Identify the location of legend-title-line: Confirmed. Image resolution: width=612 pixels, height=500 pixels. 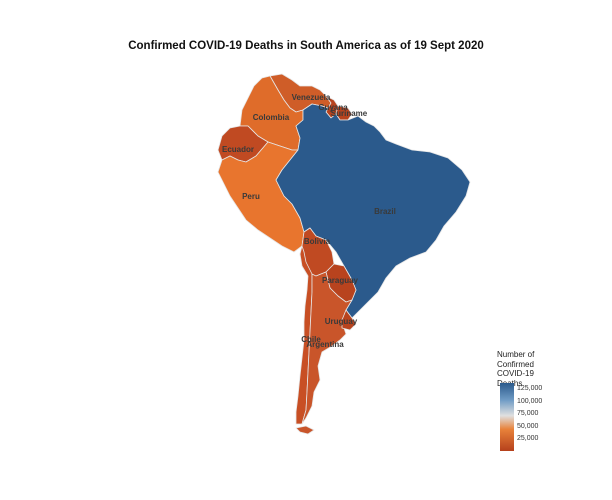
(515, 364).